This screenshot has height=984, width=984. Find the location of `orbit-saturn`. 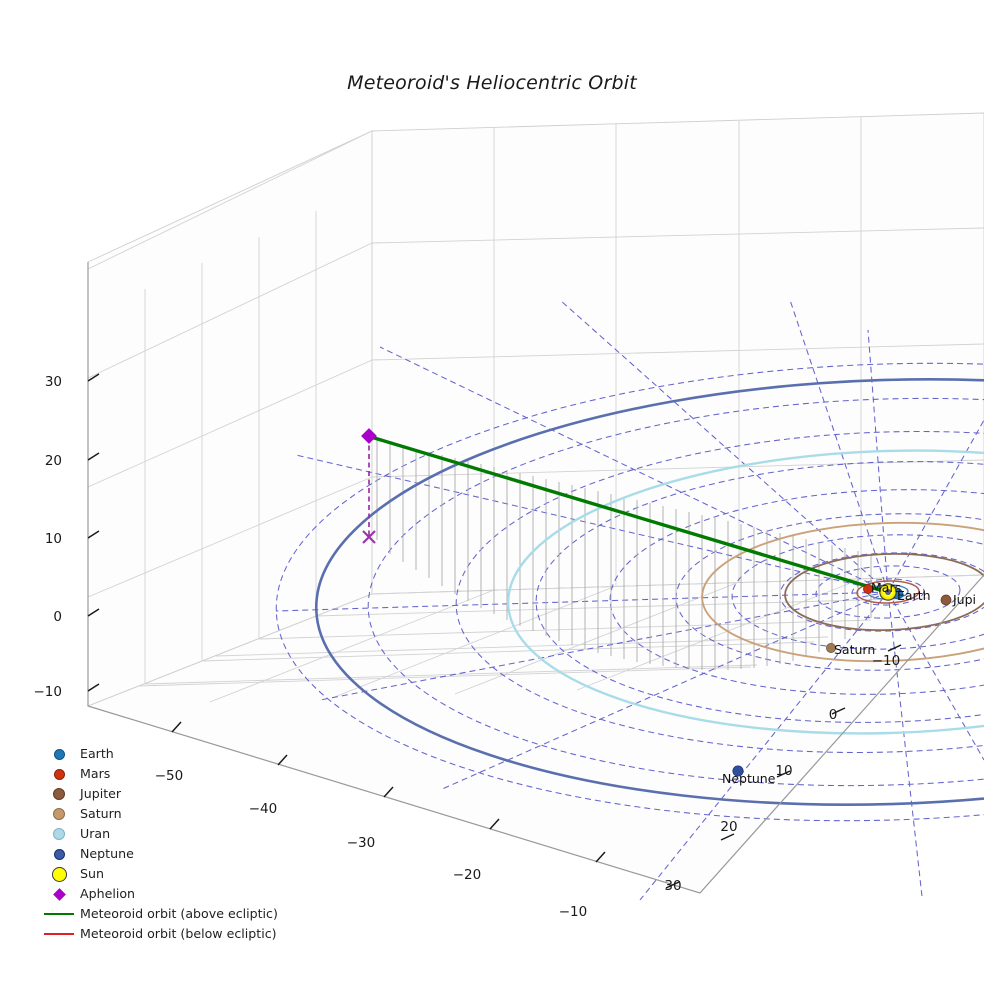

orbit-saturn is located at coordinates (842, 592).